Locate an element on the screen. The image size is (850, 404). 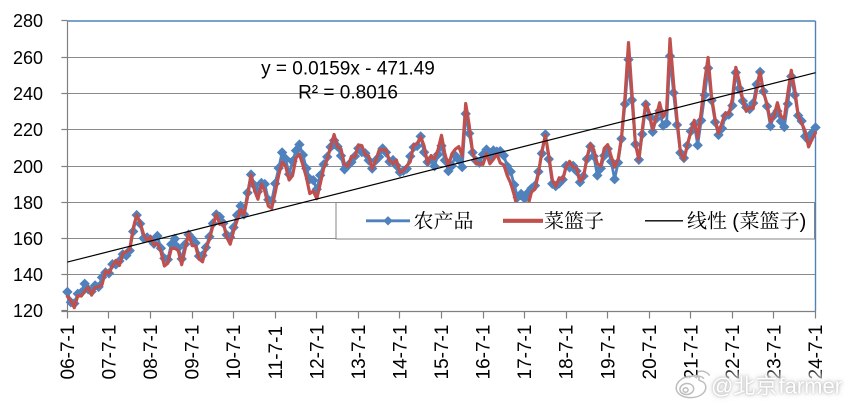
svg-text: 13-7-1 is located at coordinates (359, 352).